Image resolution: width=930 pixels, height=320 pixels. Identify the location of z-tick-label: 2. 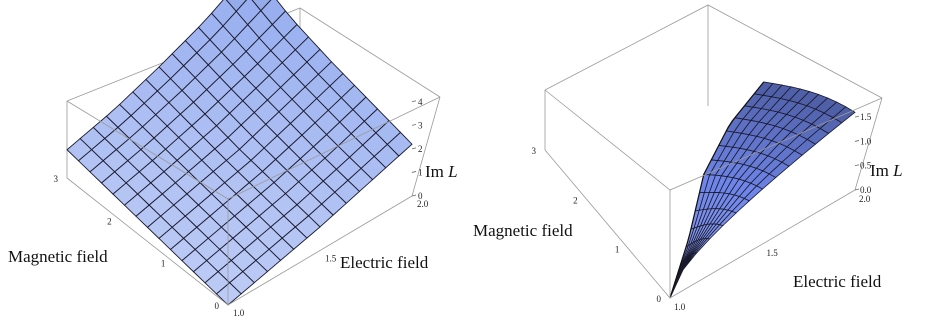
(420, 149).